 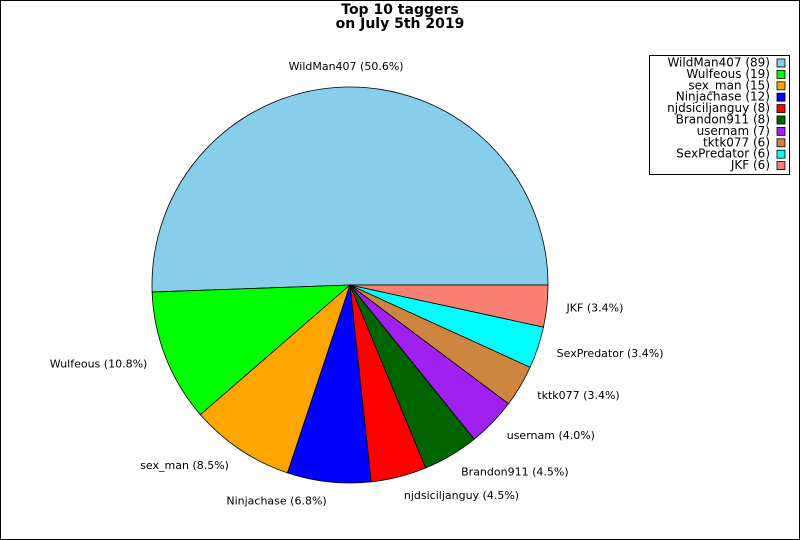 What do you see at coordinates (718, 63) in the screenshot?
I see `legend-label: WildMan407 (89)` at bounding box center [718, 63].